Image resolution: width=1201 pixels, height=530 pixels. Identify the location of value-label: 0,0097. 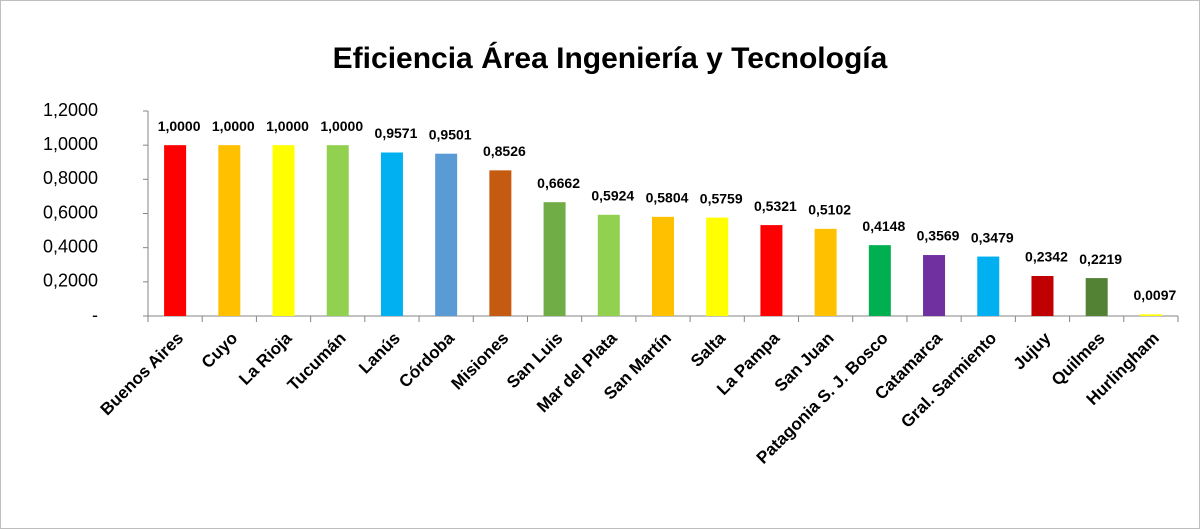
(1154, 295).